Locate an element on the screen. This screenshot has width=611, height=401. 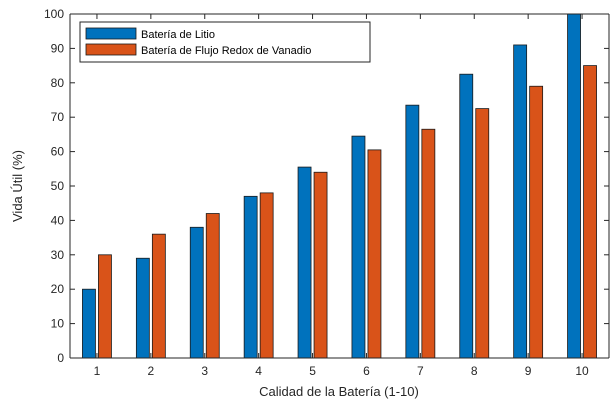
x-tick-label: 3 is located at coordinates (204, 371).